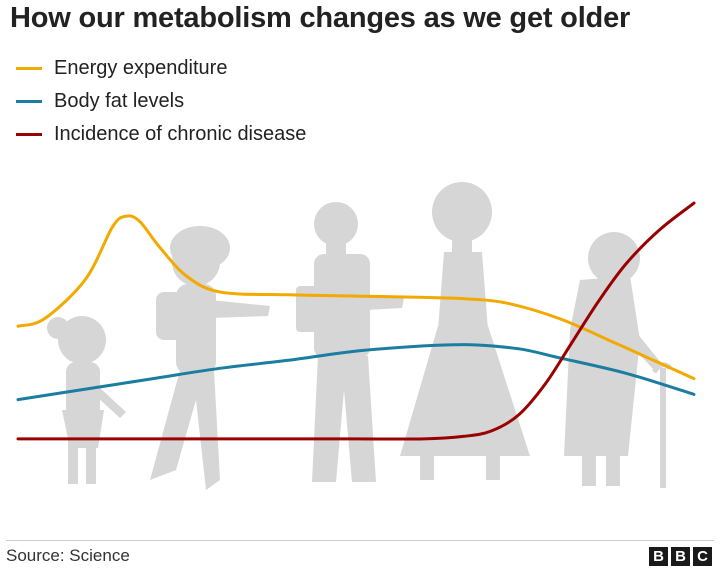  Describe the element at coordinates (702, 556) in the screenshot. I see `bbc-logo-block: C` at that location.